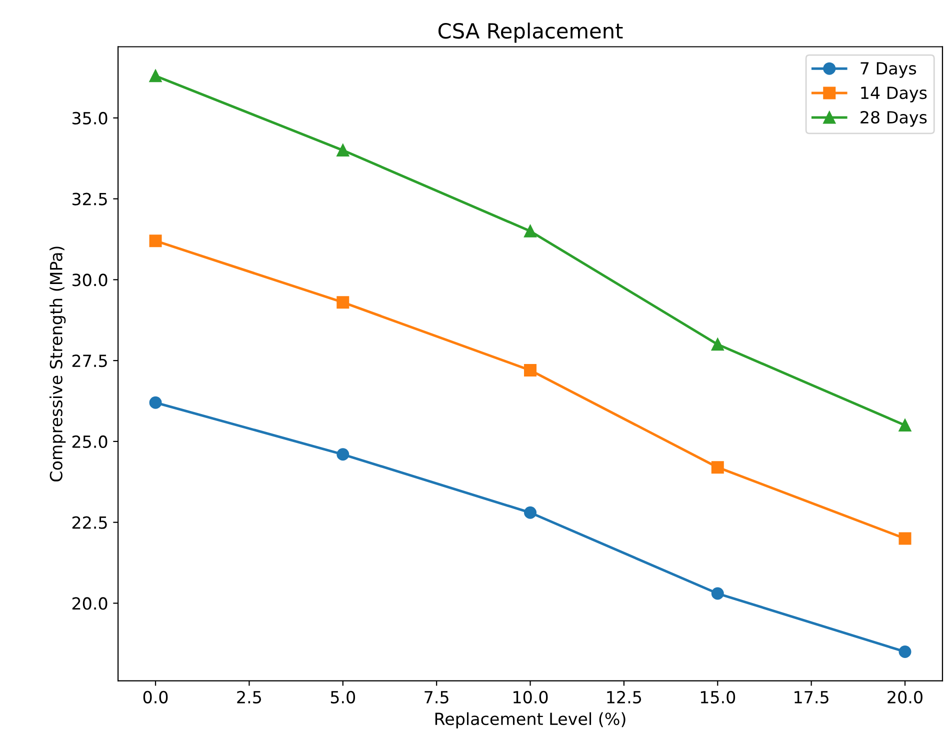  I want to click on y-tick-label: 27.5, so click(89, 361).